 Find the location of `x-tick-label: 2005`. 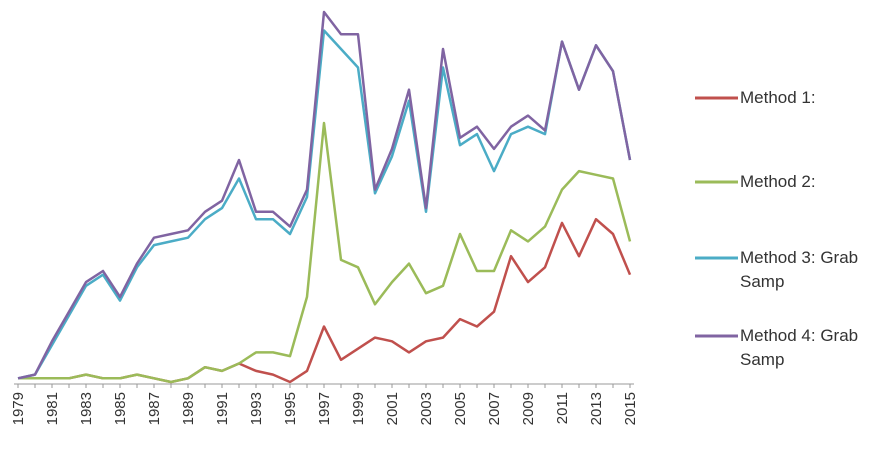

x-tick-label: 2005 is located at coordinates (460, 408).